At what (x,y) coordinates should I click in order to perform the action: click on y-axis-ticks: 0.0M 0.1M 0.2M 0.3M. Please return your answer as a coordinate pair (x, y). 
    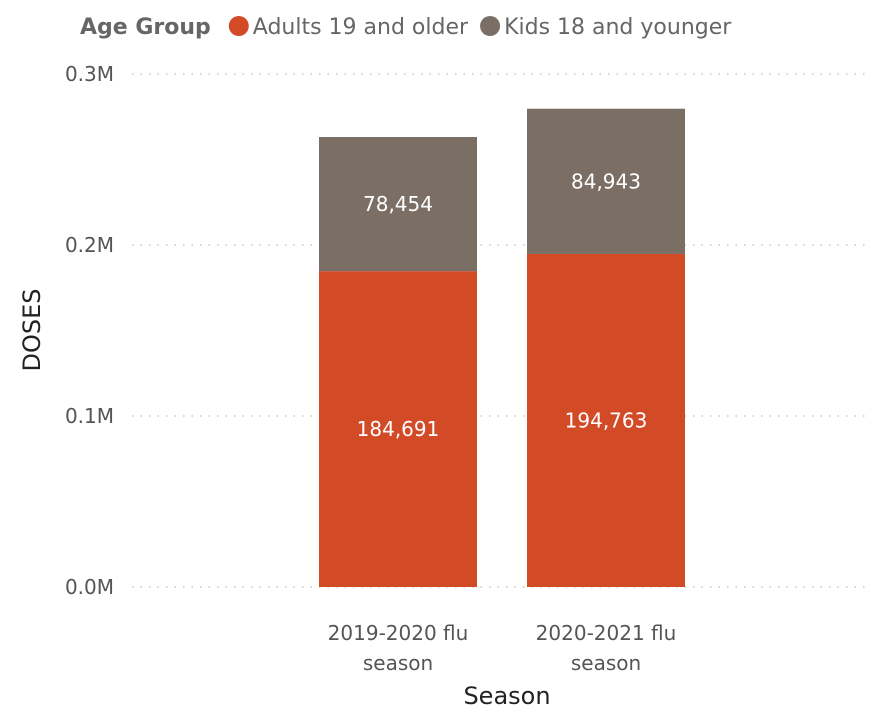
    Looking at the image, I should click on (89, 330).